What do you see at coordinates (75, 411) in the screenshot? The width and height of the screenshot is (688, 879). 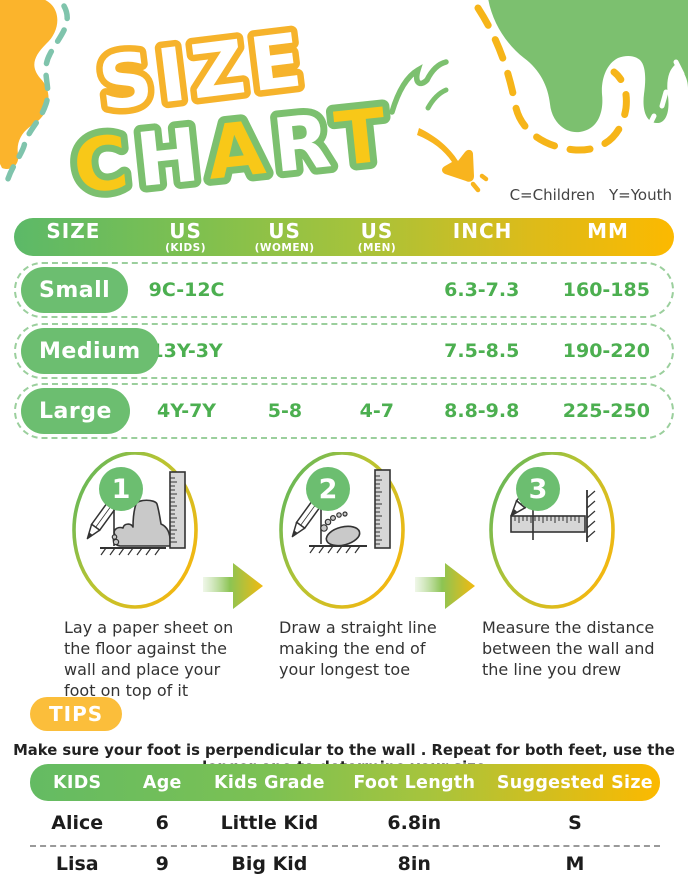 I see `size-pill-large: Large` at bounding box center [75, 411].